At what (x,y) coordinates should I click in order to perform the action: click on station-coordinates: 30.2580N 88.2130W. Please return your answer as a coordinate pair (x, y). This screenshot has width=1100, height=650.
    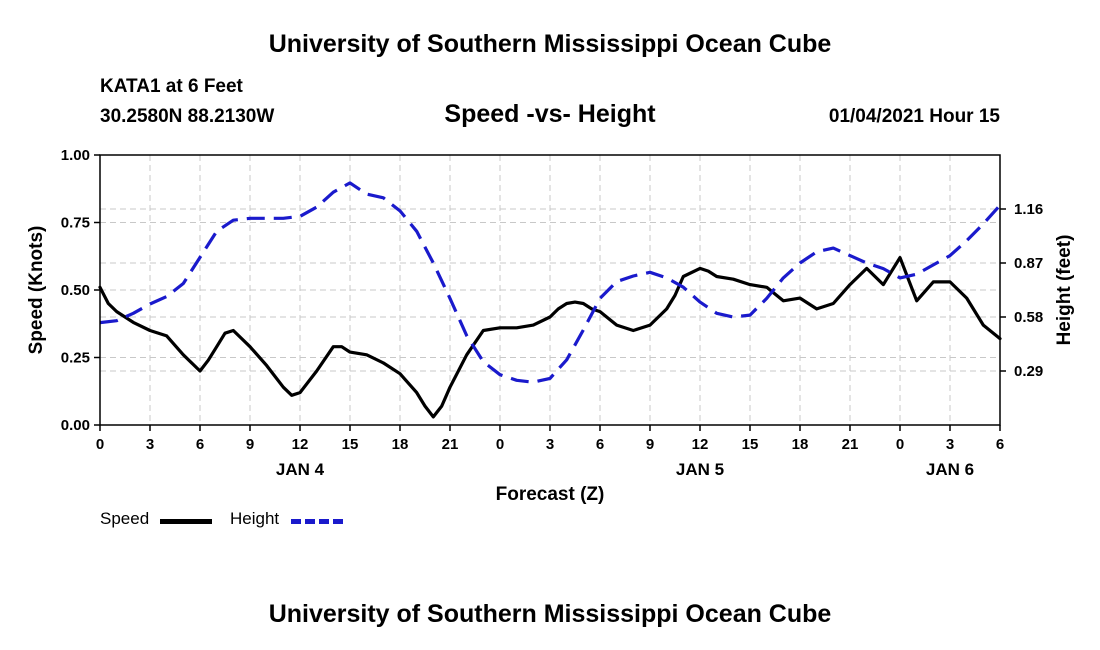
    Looking at the image, I should click on (187, 116).